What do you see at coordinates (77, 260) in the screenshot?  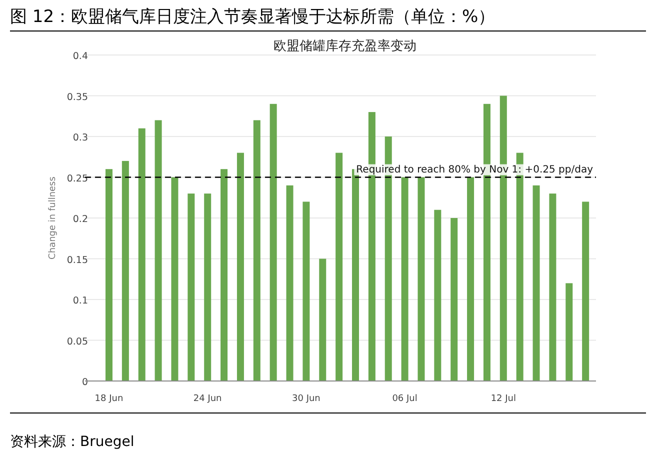 I see `y-tick-label: 0.15` at bounding box center [77, 260].